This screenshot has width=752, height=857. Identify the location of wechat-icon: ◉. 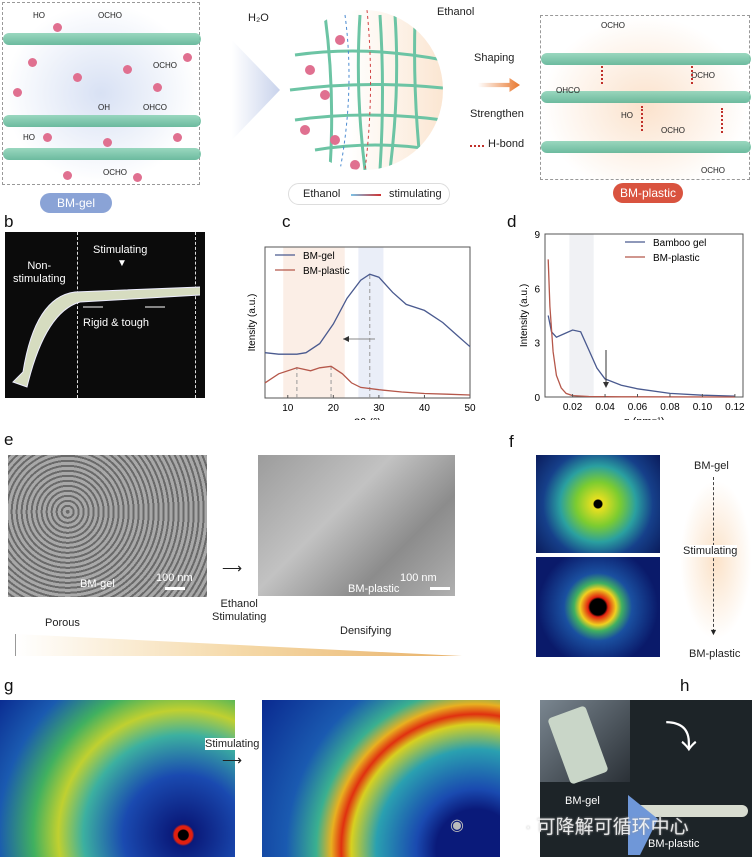
(457, 825).